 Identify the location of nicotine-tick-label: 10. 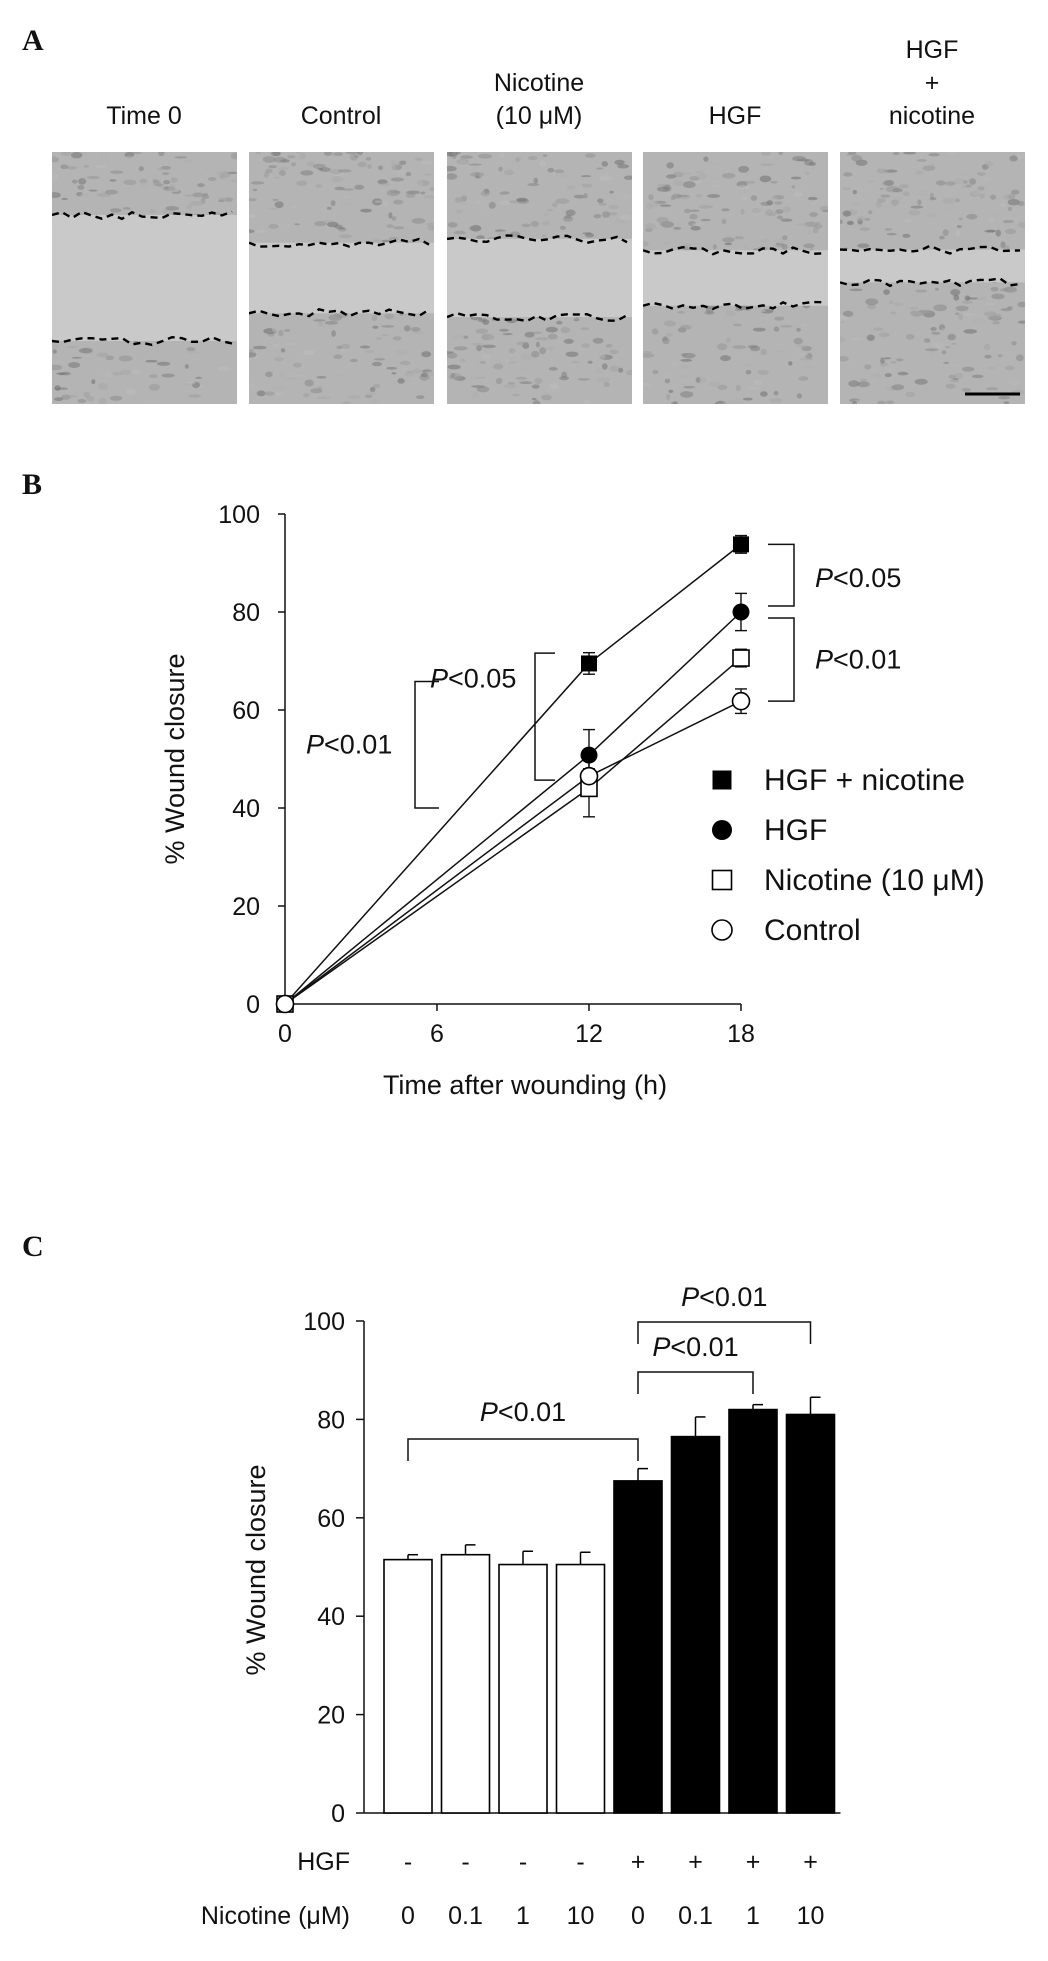
(581, 1916).